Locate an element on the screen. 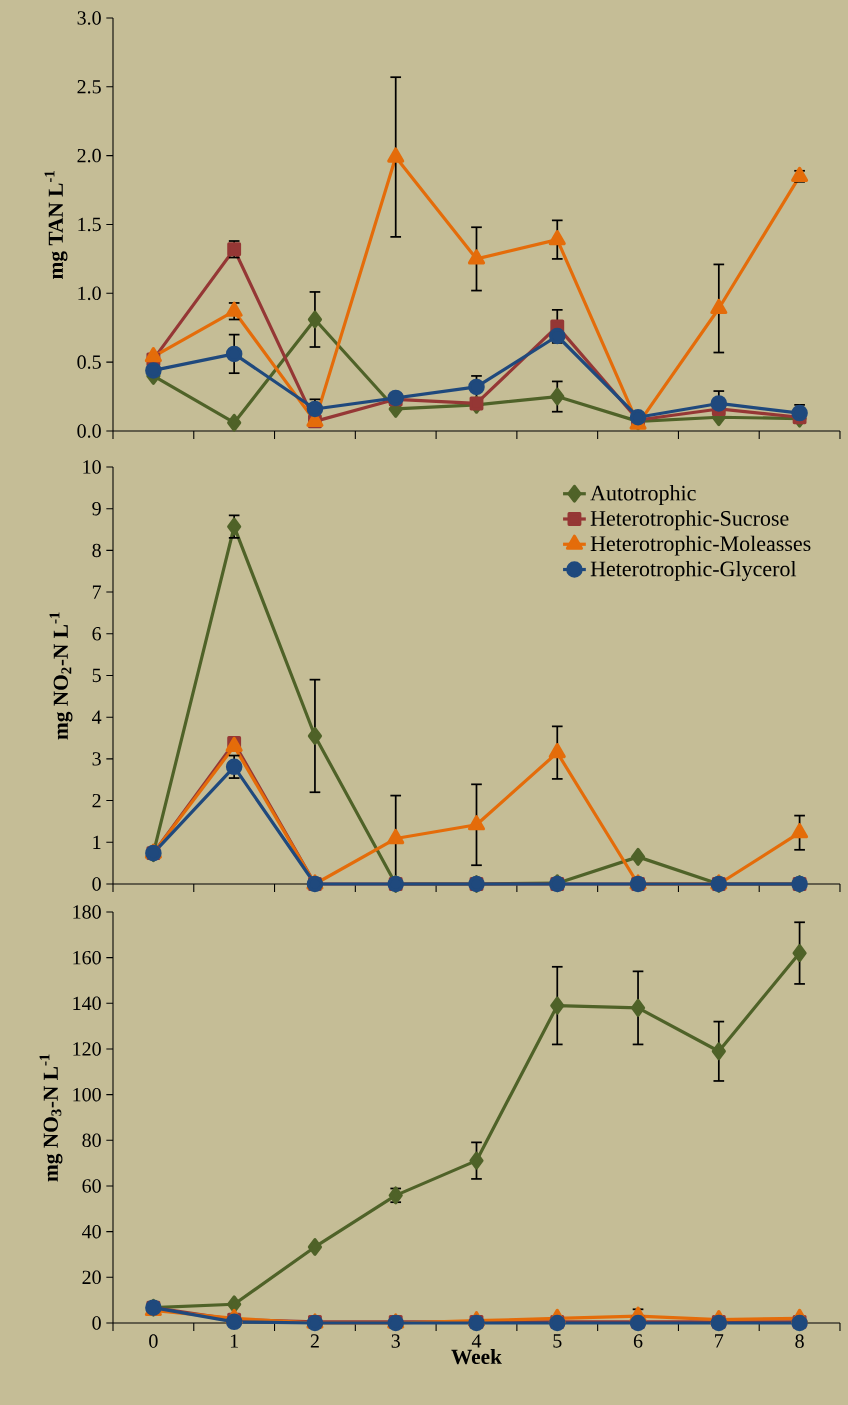  y-tick-label: 1.5 is located at coordinates (89, 224).